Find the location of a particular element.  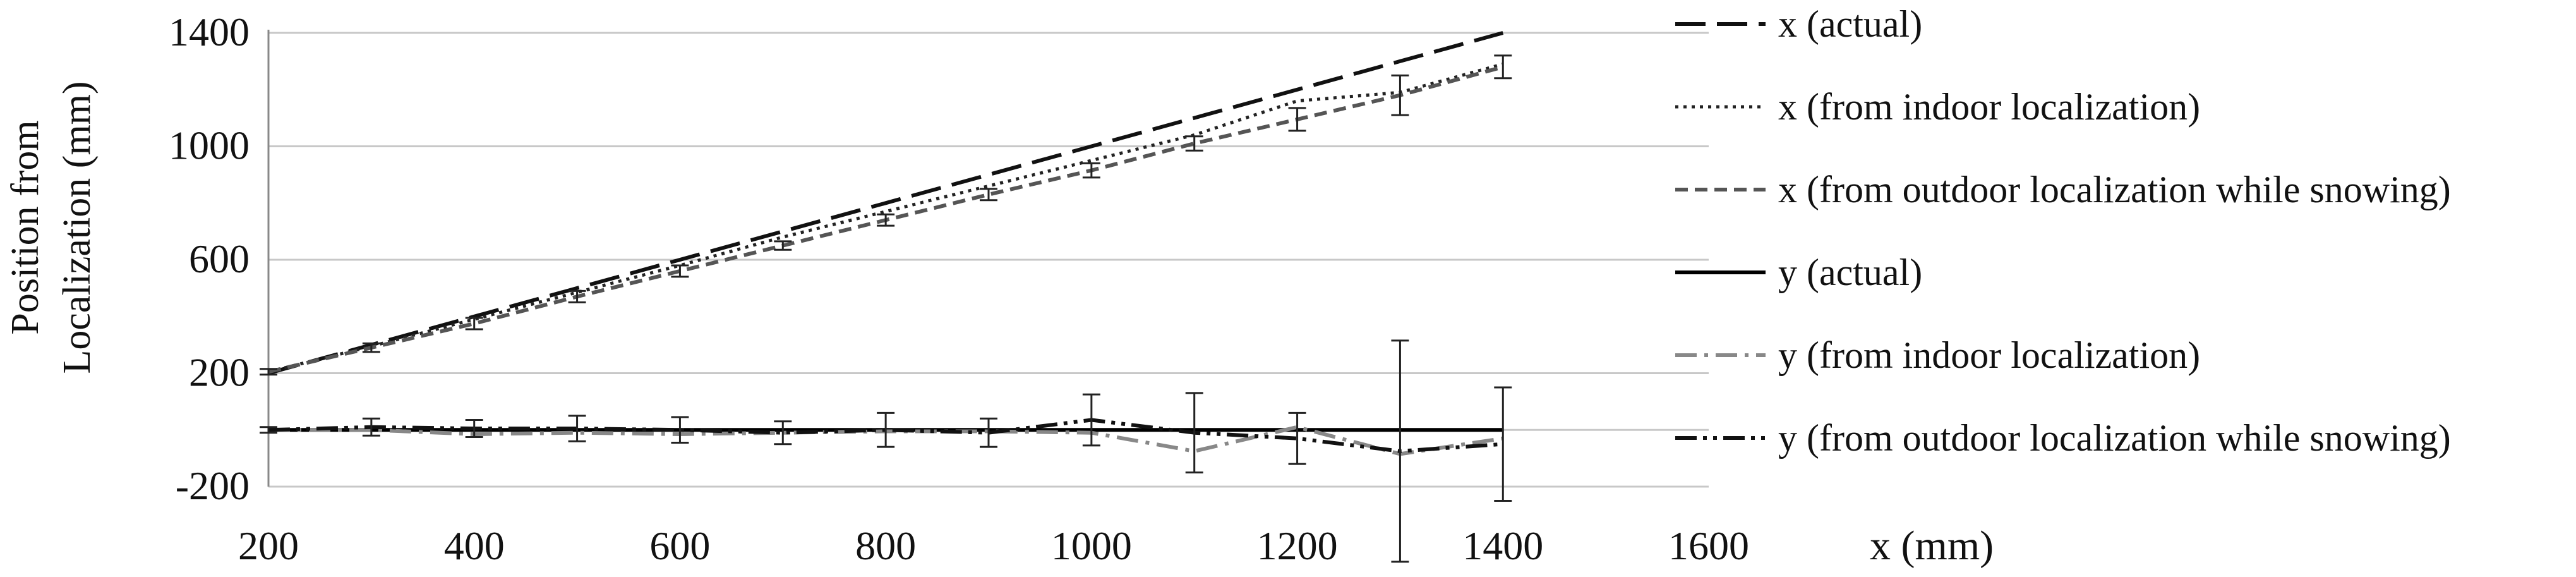

legend-label-3: y (actual) is located at coordinates (1850, 272).